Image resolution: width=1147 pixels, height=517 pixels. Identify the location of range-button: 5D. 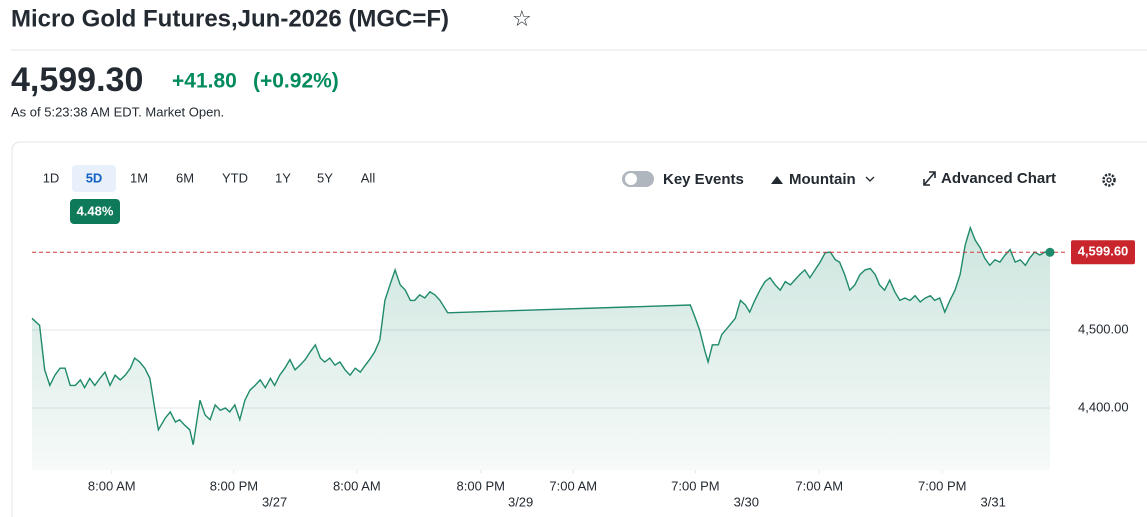
(94, 177).